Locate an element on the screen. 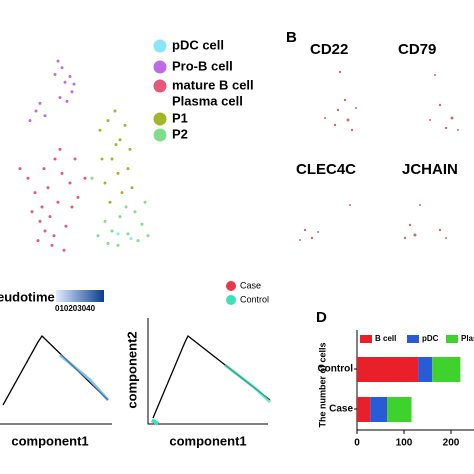 This screenshot has height=474, width=474. legend-label: Plasma cell is located at coordinates (207, 100).